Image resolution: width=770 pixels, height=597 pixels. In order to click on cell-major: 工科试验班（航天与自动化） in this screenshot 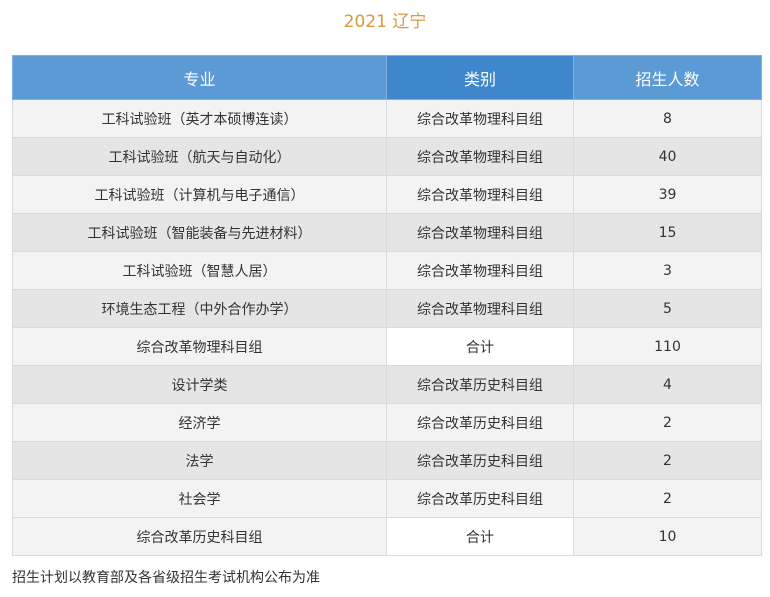, I will do `click(199, 156)`.